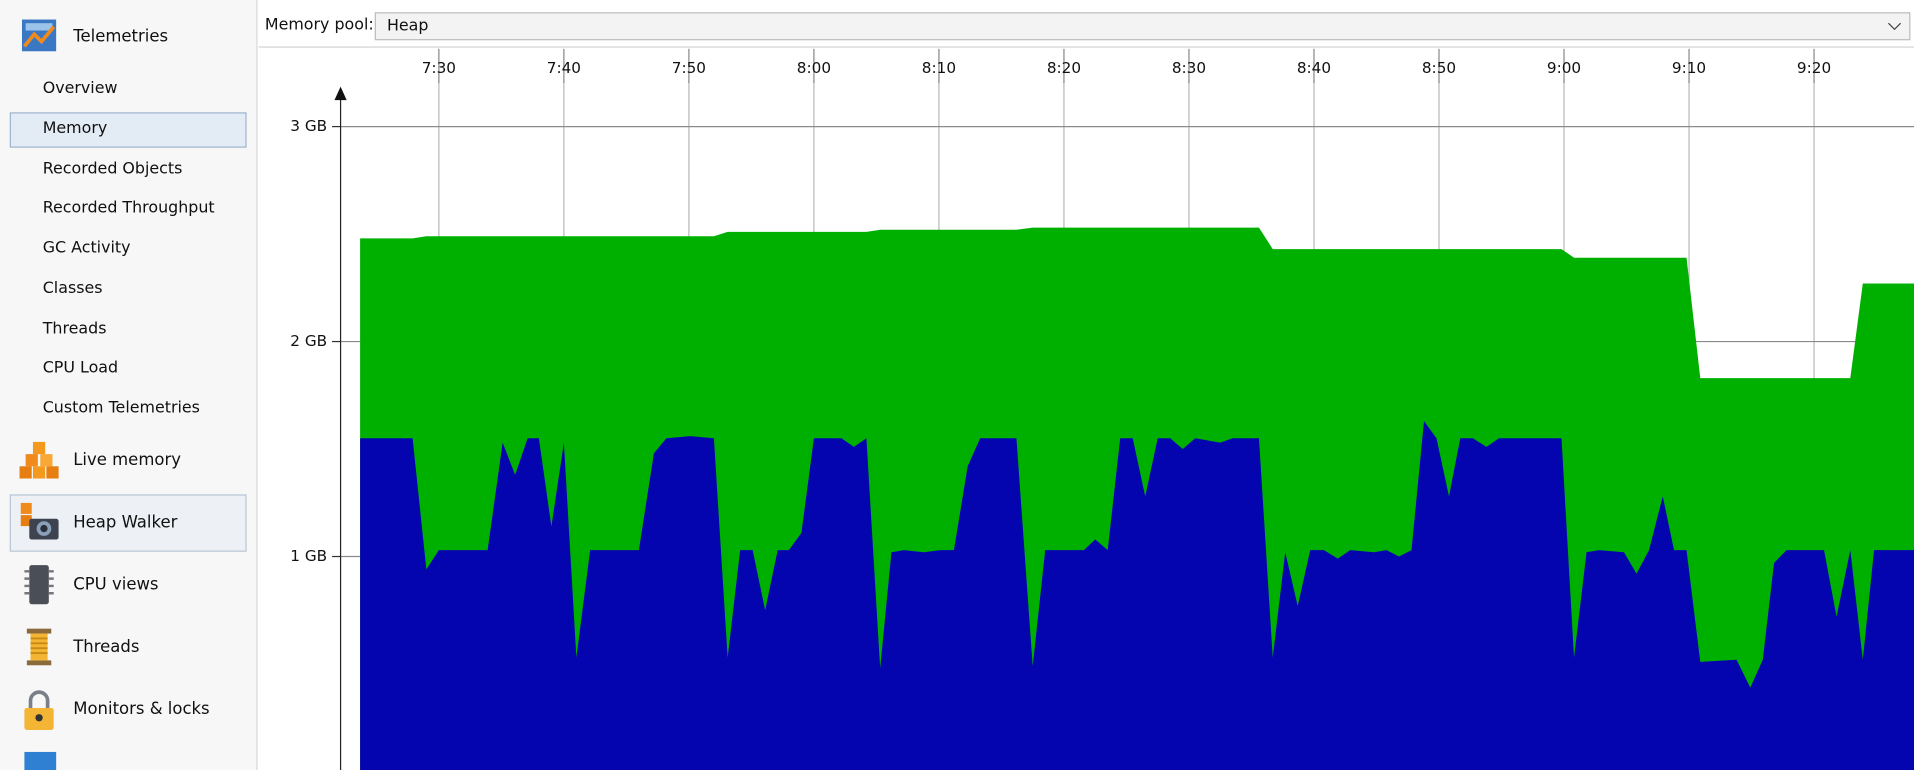 The width and height of the screenshot is (1914, 770). I want to click on x-tick-label: 7:40, so click(564, 68).